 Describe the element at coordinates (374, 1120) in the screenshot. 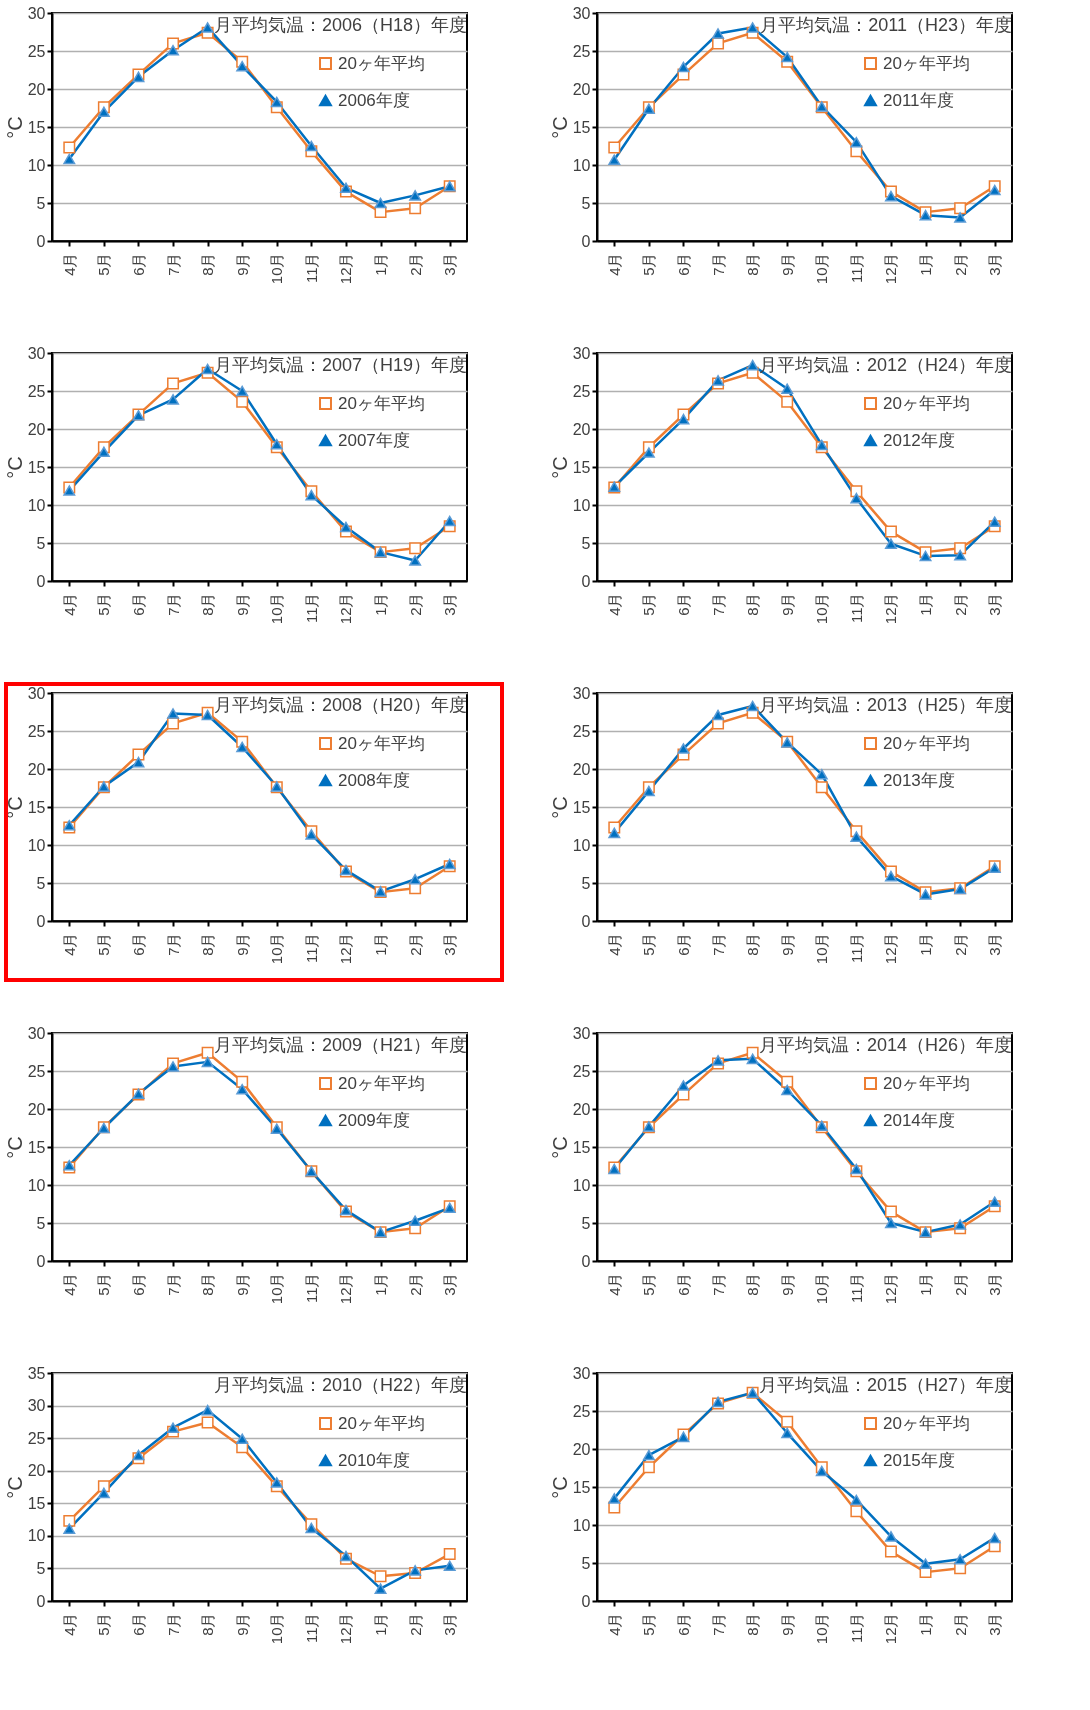

I see `legend-label: 2009年度` at that location.